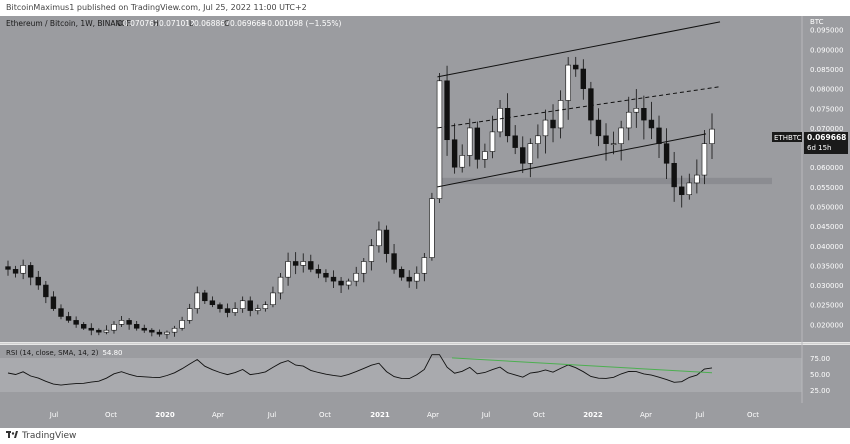 This screenshot has width=850, height=444. Describe the element at coordinates (579, 49) in the screenshot. I see `channel-upper-line` at that location.